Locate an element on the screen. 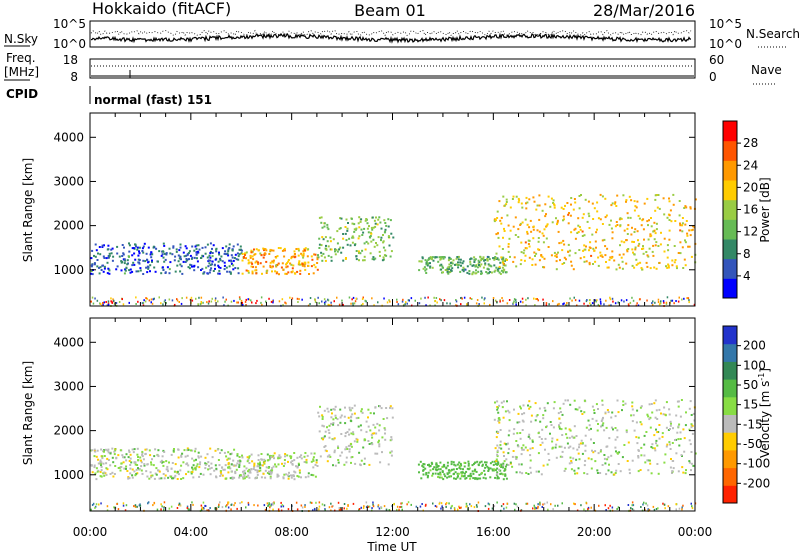  x-tick-label: 20:00 is located at coordinates (594, 532).